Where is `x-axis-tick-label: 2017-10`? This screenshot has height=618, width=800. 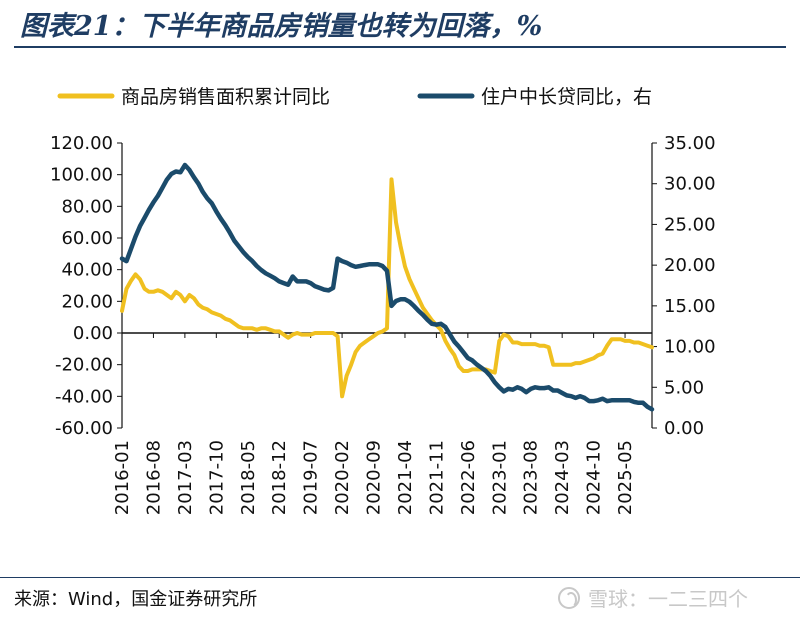
x-axis-tick-label: 2017-10 is located at coordinates (216, 477).